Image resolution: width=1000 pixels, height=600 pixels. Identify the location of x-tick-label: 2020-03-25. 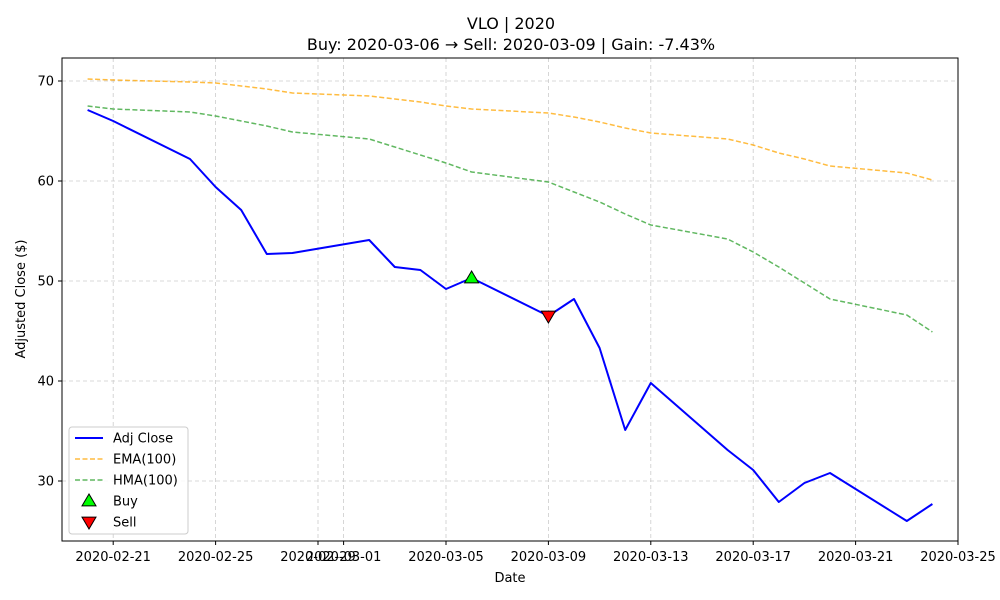
(958, 557).